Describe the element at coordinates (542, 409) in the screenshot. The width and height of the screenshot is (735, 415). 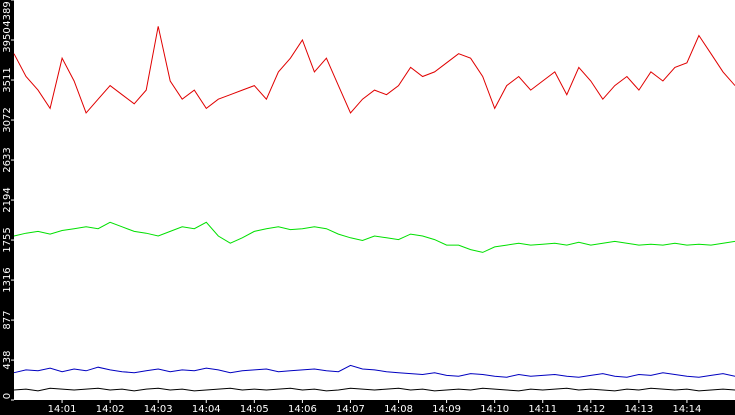
I see `x-tick-label: 14:11` at that location.